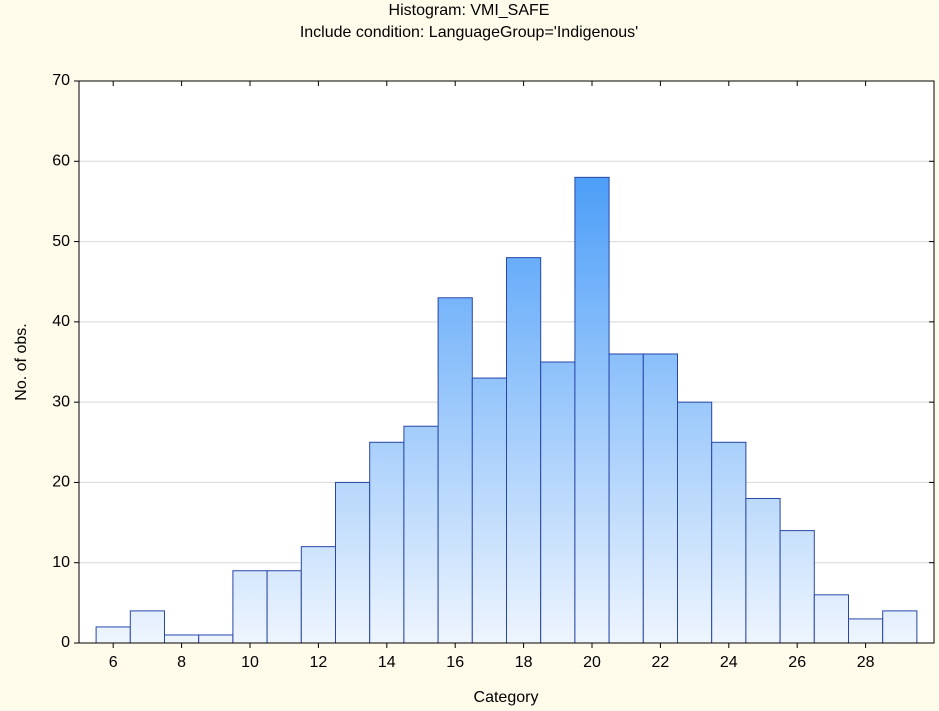 This screenshot has width=939, height=711. What do you see at coordinates (661, 662) in the screenshot?
I see `x-tick-label: 22` at bounding box center [661, 662].